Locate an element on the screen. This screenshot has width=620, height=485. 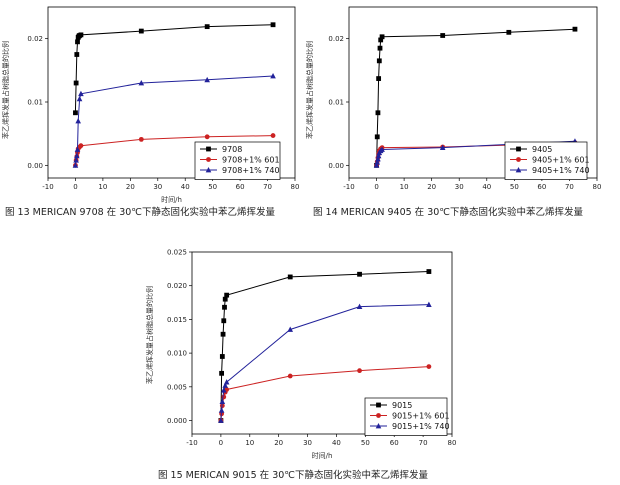
legend-label: 9708+1% 740 is located at coordinates (251, 170).